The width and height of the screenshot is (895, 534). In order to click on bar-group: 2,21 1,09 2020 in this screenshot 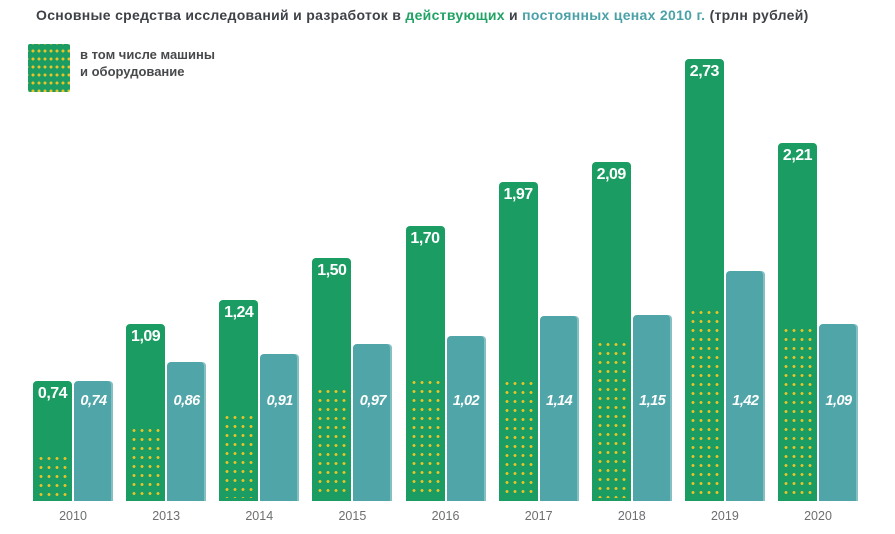, I will do `click(818, 333)`.